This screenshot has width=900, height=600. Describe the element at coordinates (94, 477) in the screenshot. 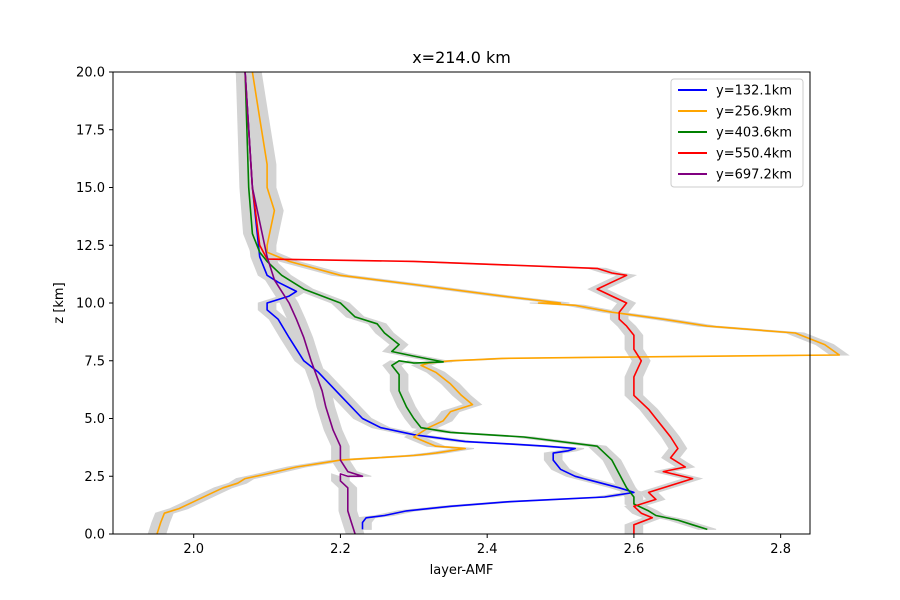

I see `y-tick-label: 2.5` at that location.